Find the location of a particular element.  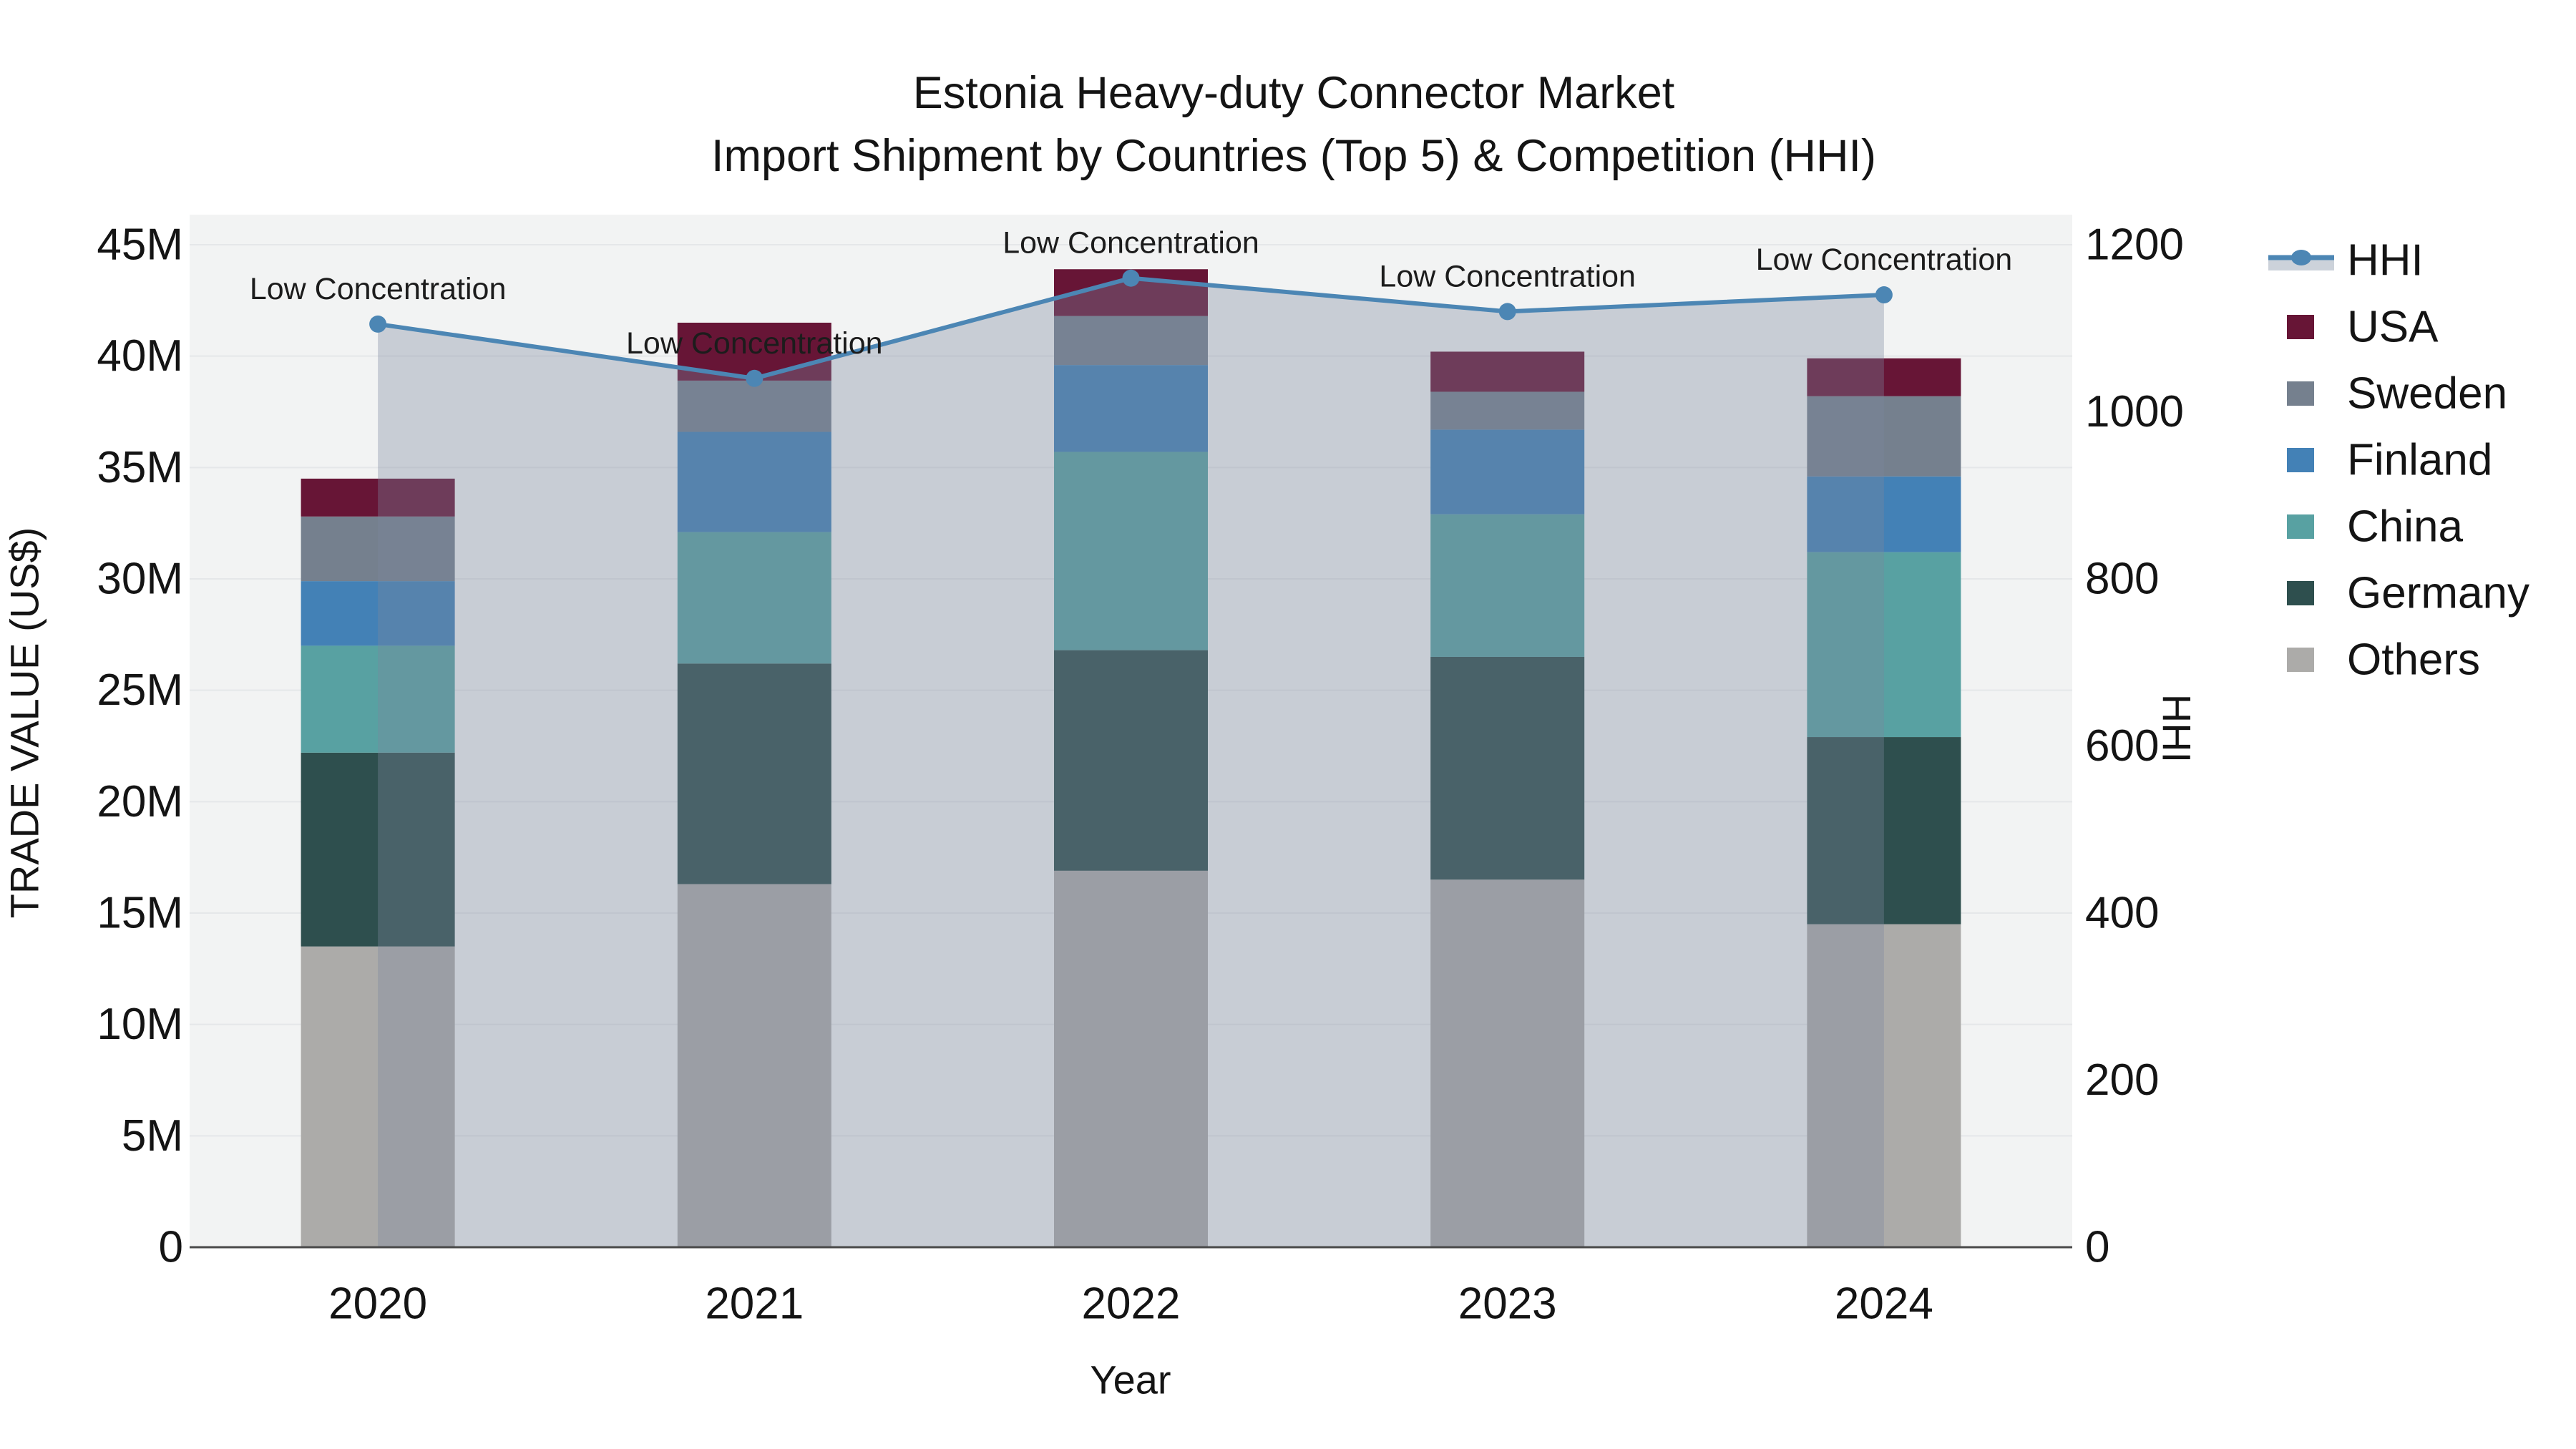

chart-title: Estonia Heavy-duty Connector Market is located at coordinates (1294, 93).